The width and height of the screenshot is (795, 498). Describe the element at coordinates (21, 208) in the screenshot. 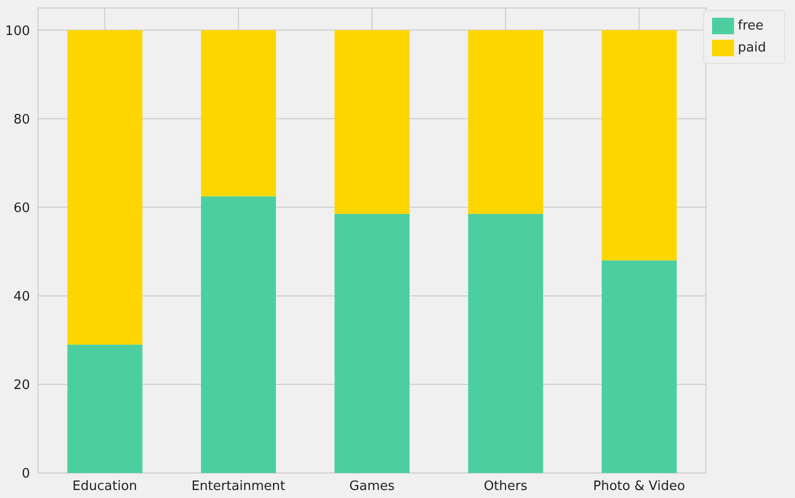

I see `y-tick-label: 60` at that location.